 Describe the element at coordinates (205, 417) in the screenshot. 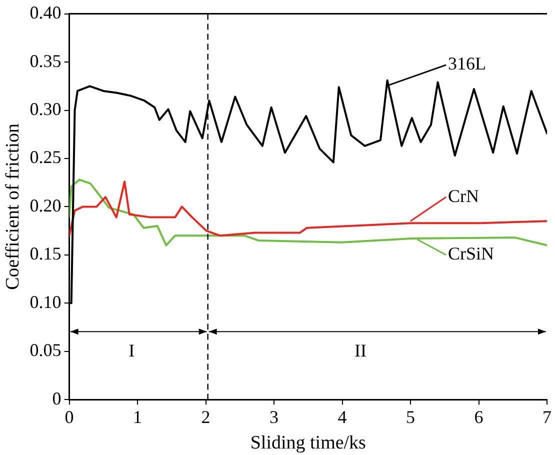

I see `x-tick-label: 2` at that location.